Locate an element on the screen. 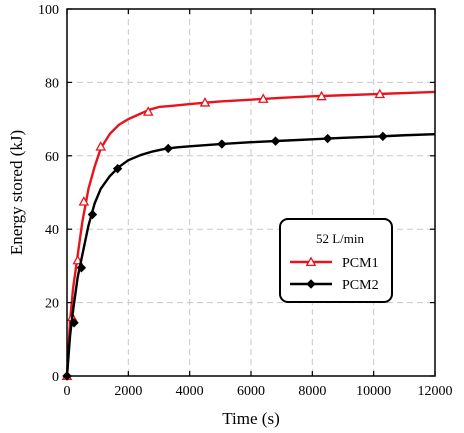 This screenshot has width=464, height=433. x-tick-label: 12000 is located at coordinates (435, 391).